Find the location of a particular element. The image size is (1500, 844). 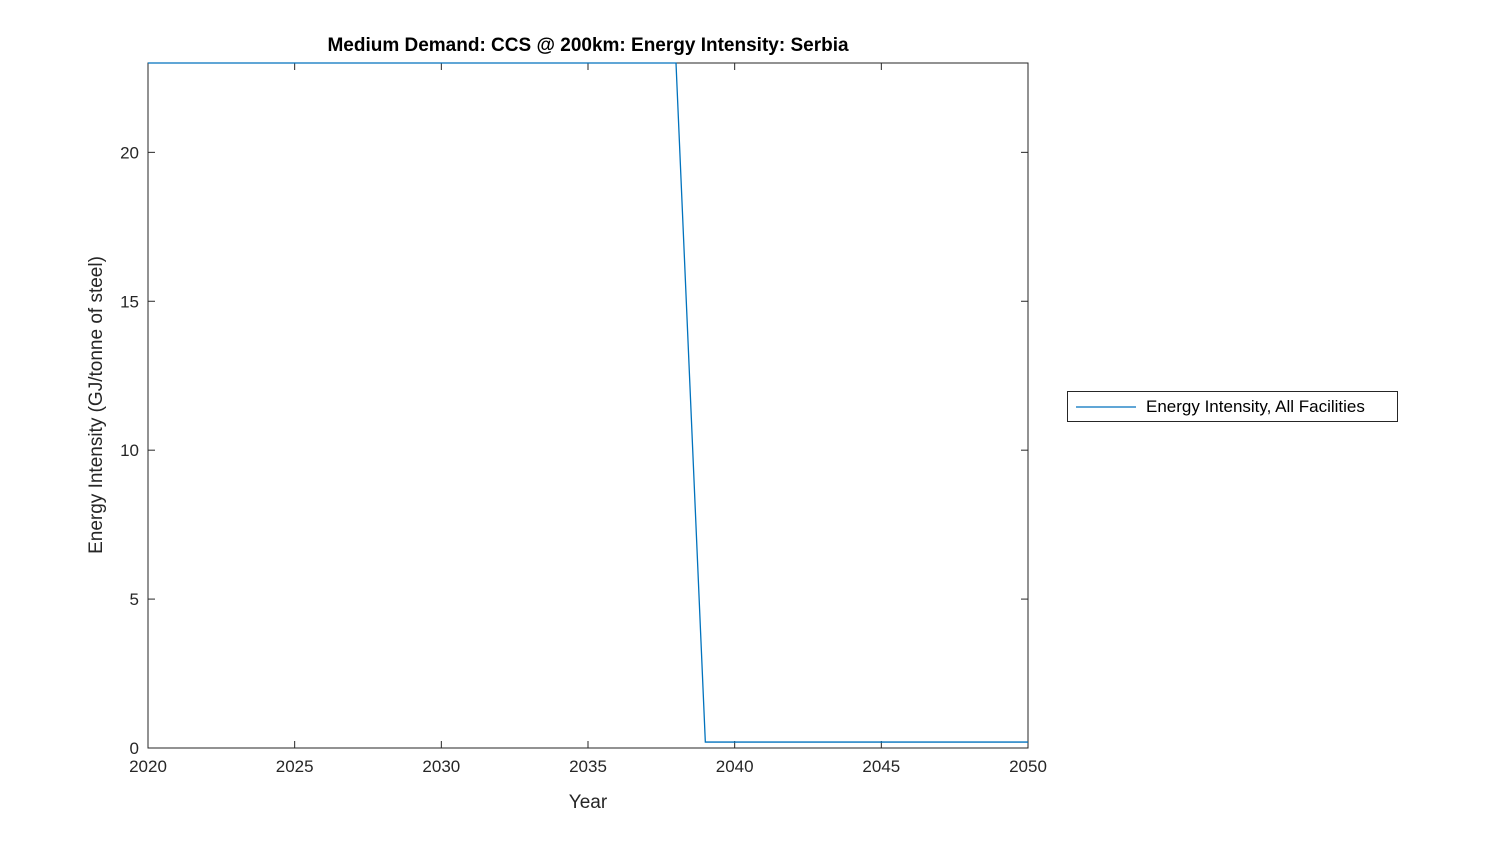

y-axis-label: Energy Intensity (GJ/tonne of steel) is located at coordinates (96, 405).